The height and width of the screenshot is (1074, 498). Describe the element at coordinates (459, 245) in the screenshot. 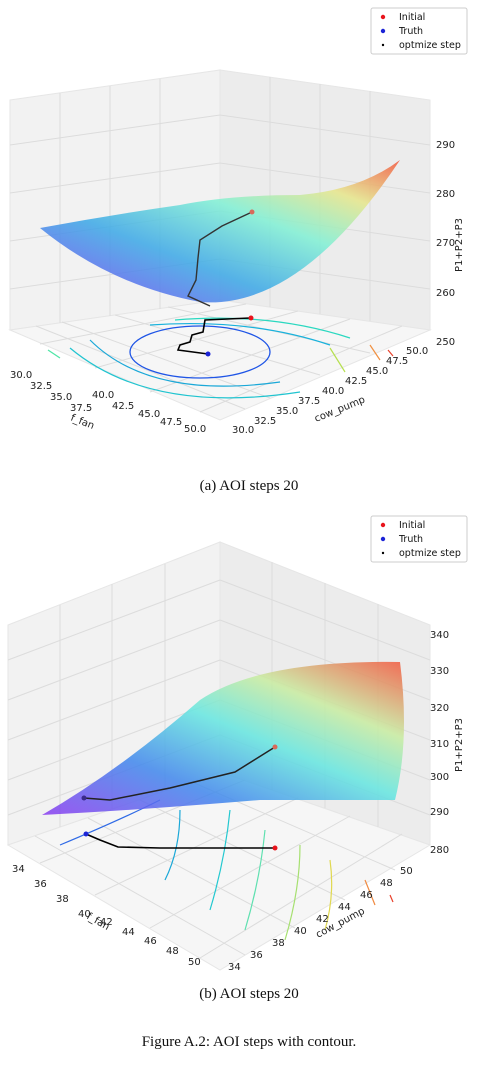

I see `z-axis-label-a: P1+P2+P3` at that location.